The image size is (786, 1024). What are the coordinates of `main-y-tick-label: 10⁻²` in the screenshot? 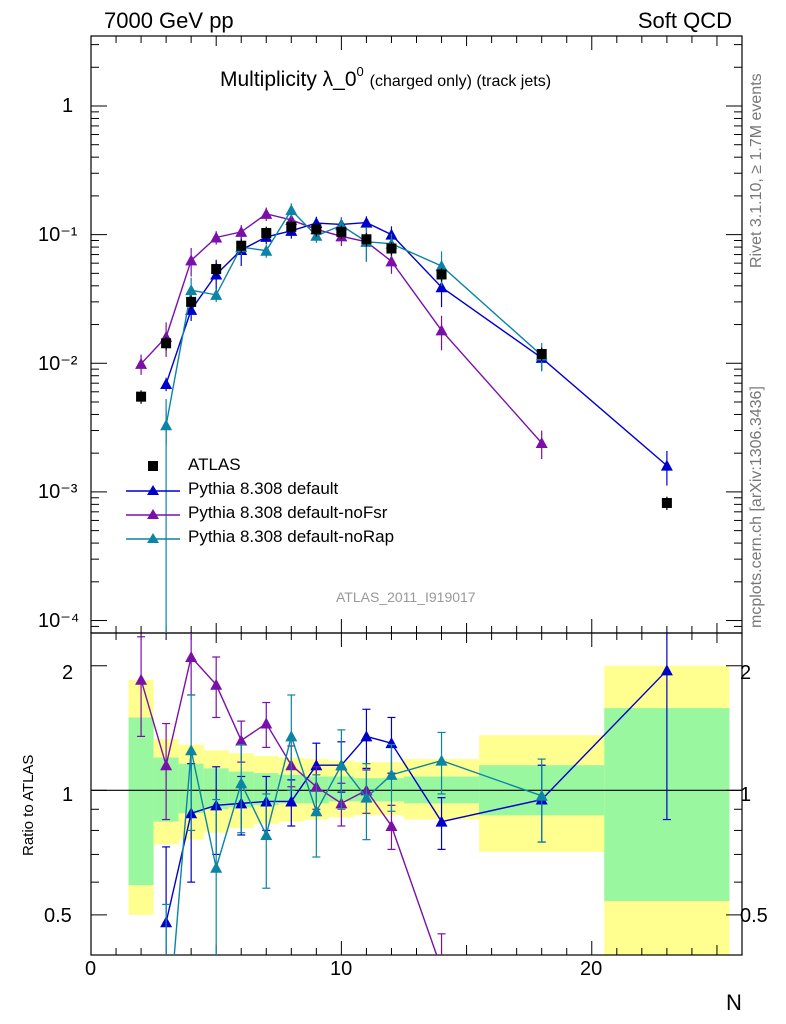 It's located at (58, 364).